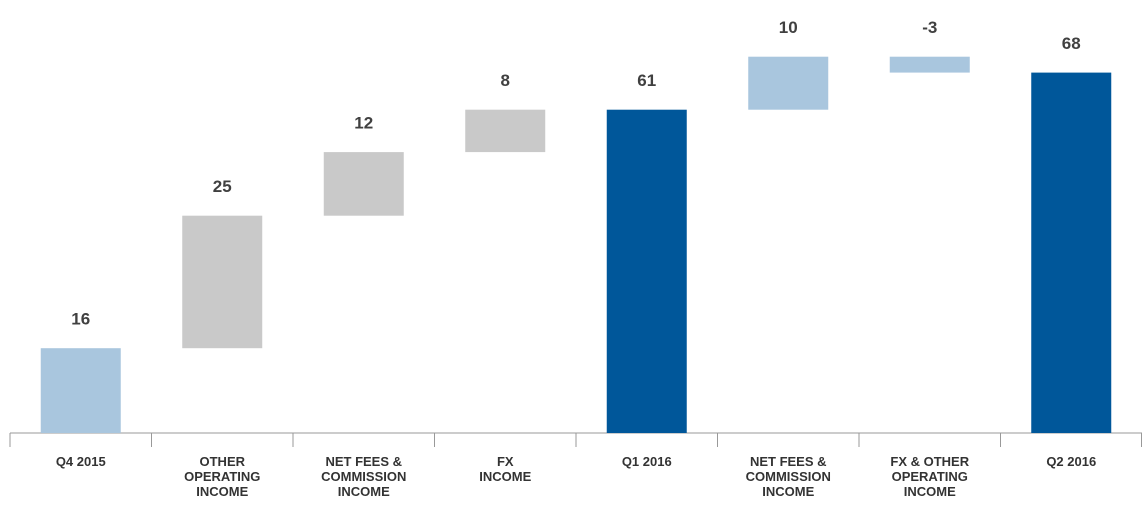 Image resolution: width=1142 pixels, height=510 pixels. What do you see at coordinates (80, 461) in the screenshot?
I see `x-tick-label: Q4 2015` at bounding box center [80, 461].